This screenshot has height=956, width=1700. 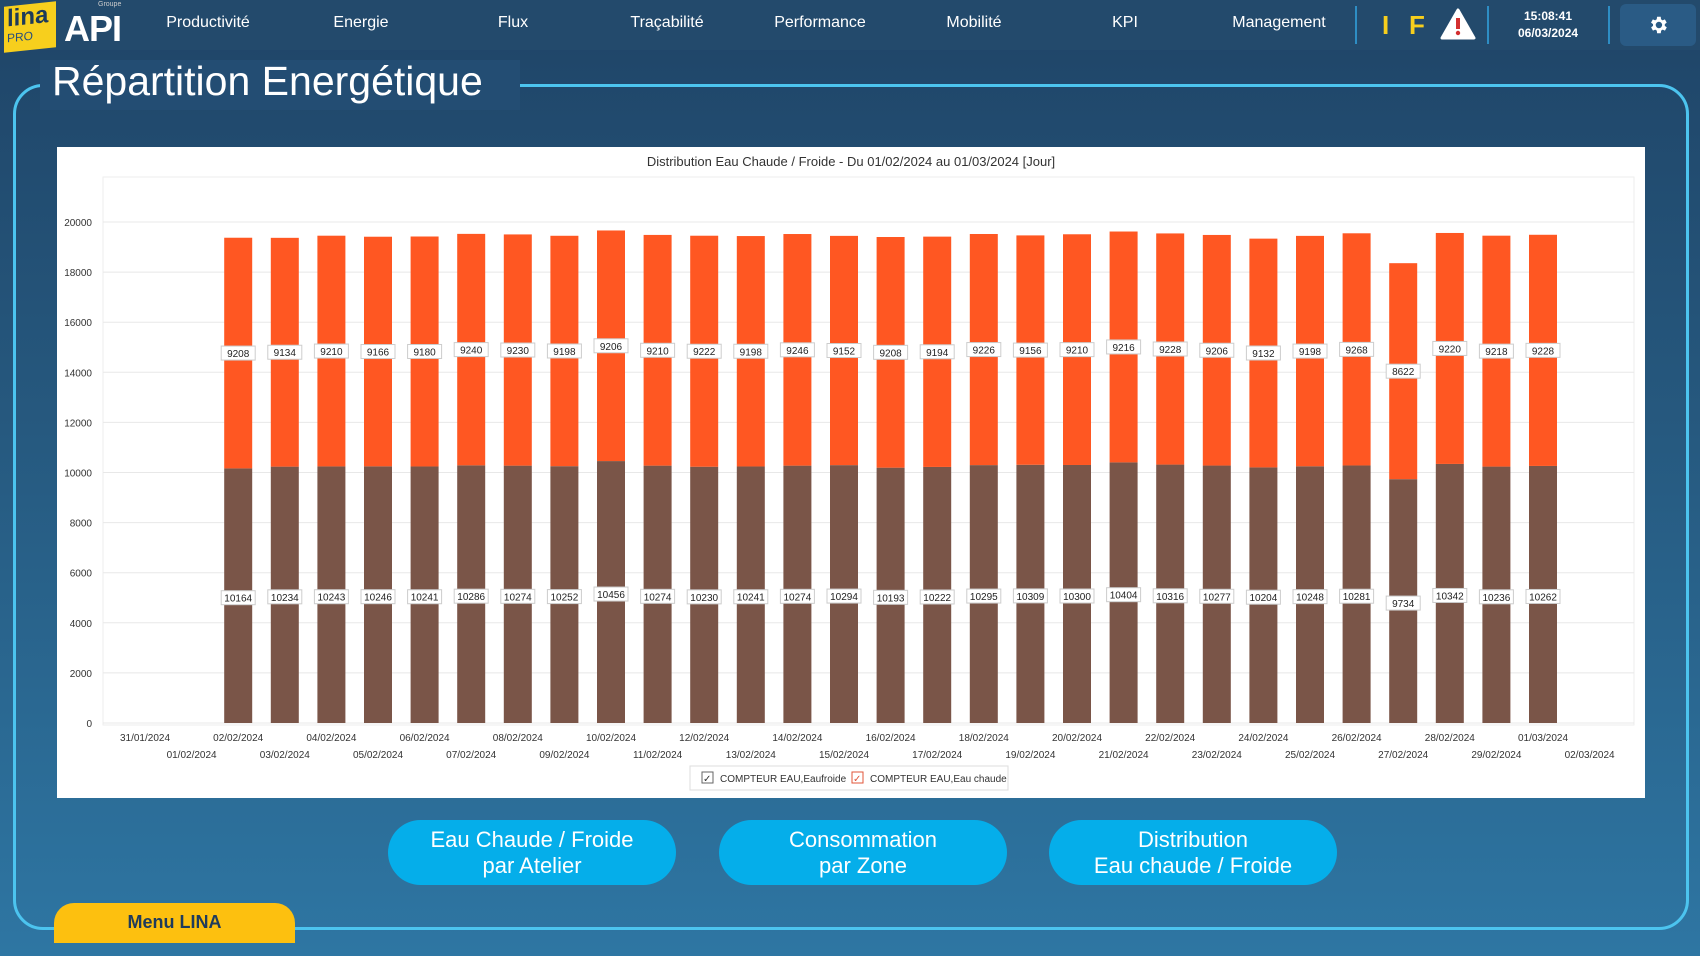 What do you see at coordinates (937, 755) in the screenshot?
I see `x-tick-label: 17/02/2024` at bounding box center [937, 755].